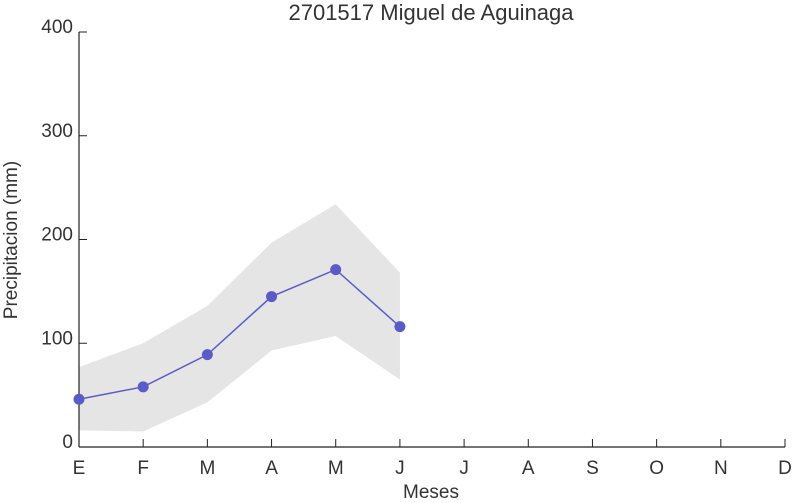 The image size is (792, 503). What do you see at coordinates (431, 492) in the screenshot?
I see `x-axis-label: Meses` at bounding box center [431, 492].